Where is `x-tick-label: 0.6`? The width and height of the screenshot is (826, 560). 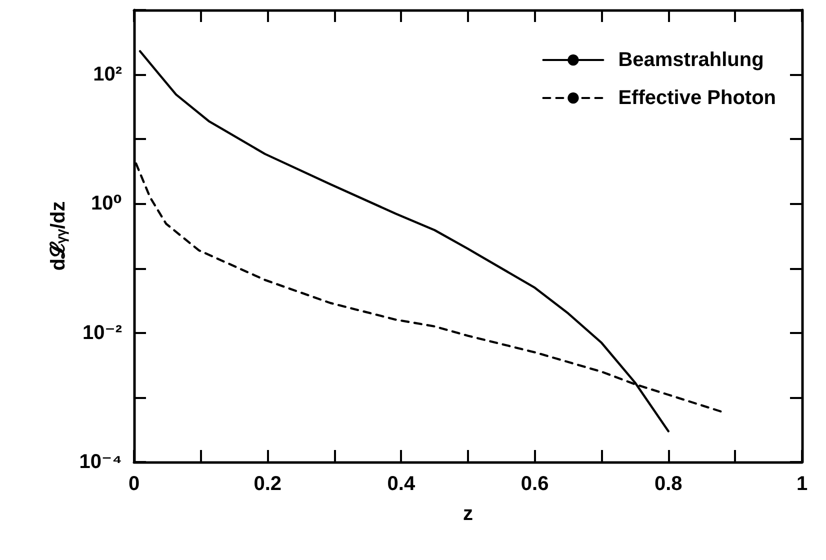
x-tick-label: 0.6 is located at coordinates (534, 484).